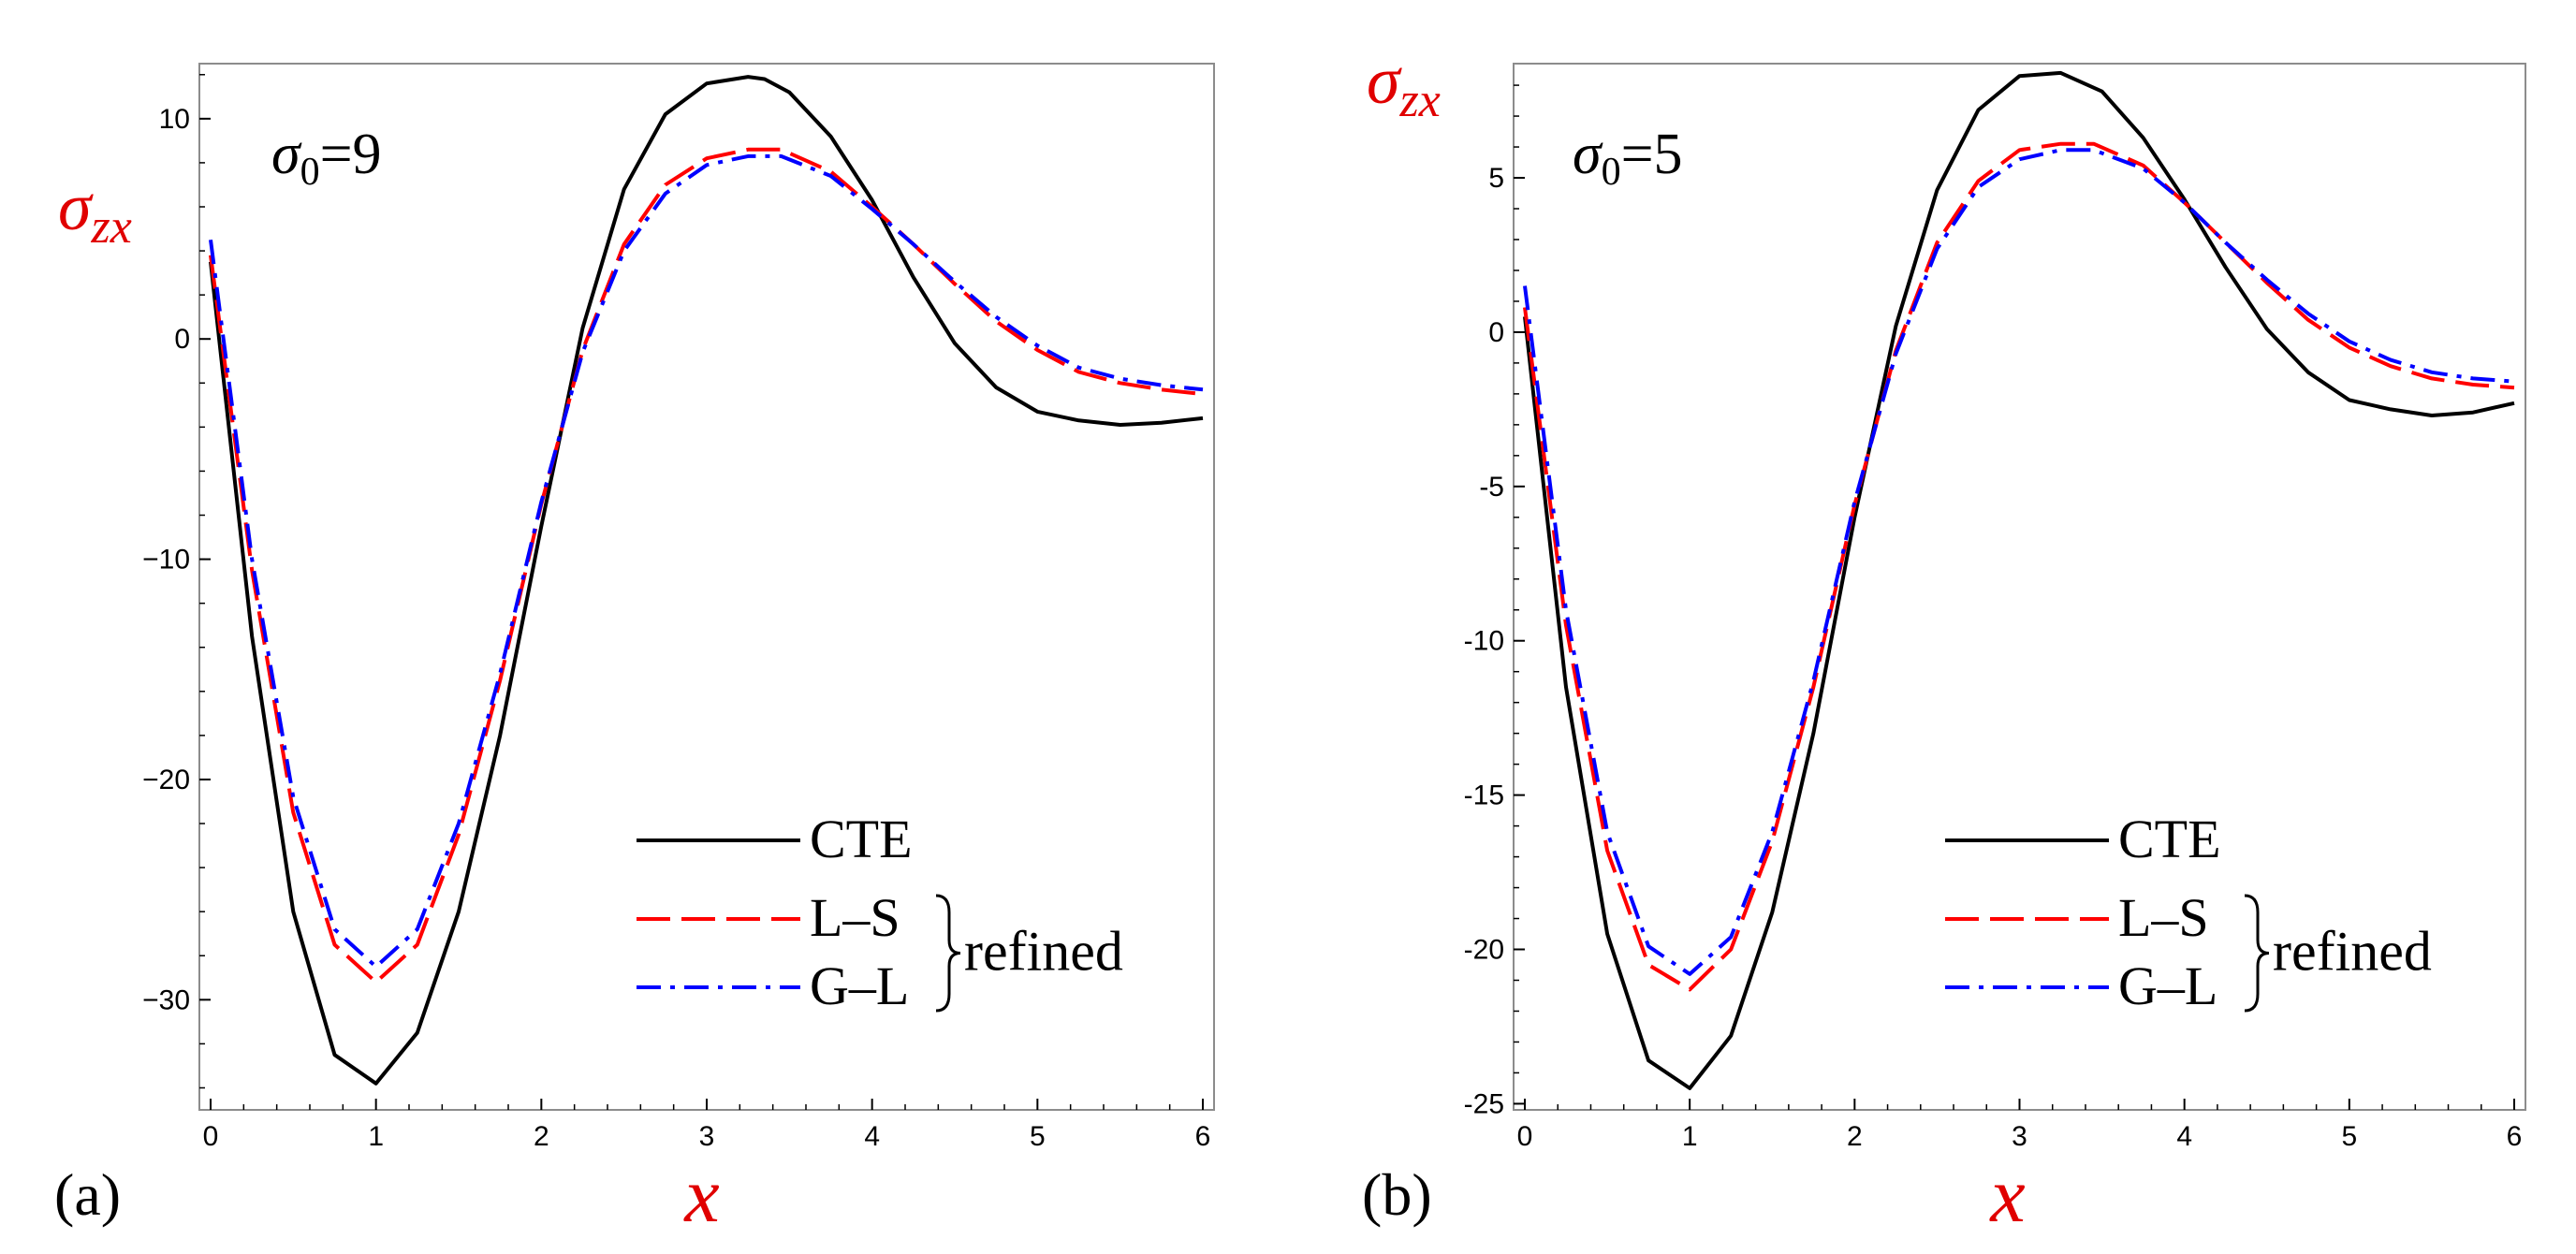 This screenshot has width=2576, height=1254. Describe the element at coordinates (1496, 178) in the screenshot. I see `y-tick-label: 5` at that location.